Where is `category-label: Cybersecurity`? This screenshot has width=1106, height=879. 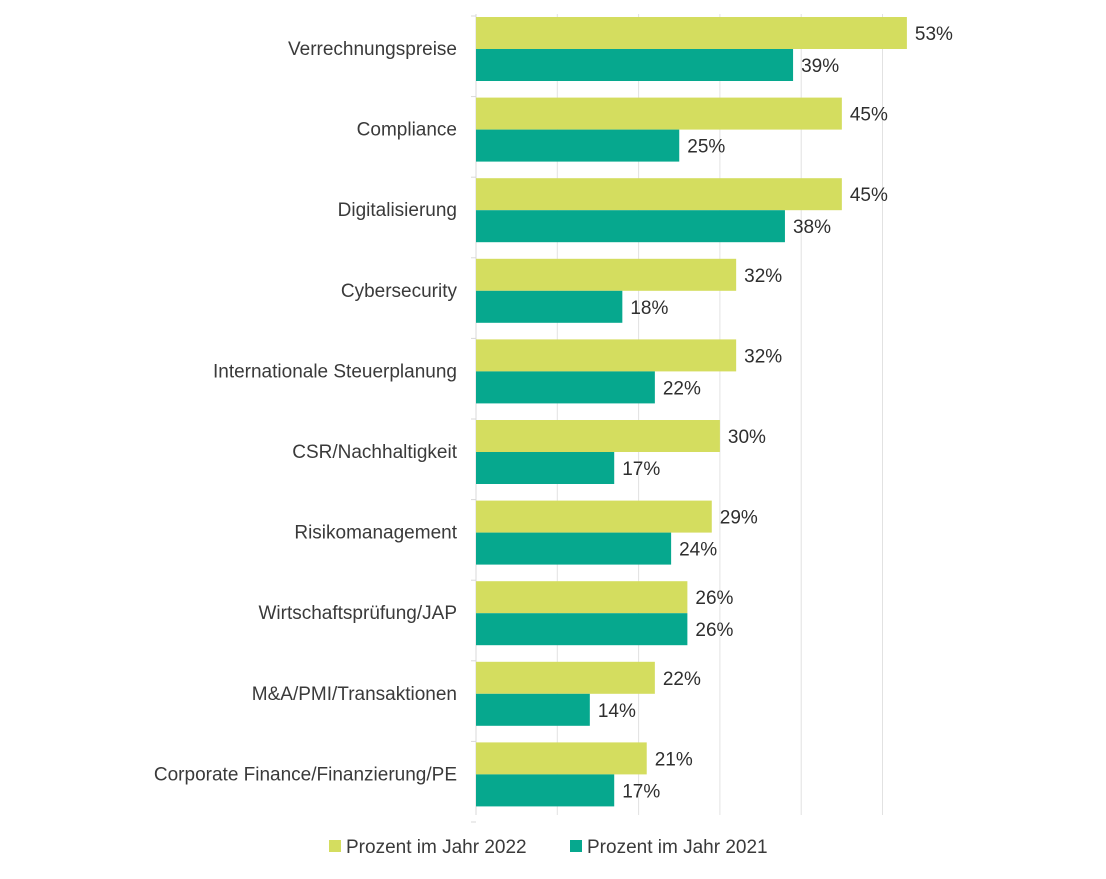 category-label: Cybersecurity is located at coordinates (399, 291).